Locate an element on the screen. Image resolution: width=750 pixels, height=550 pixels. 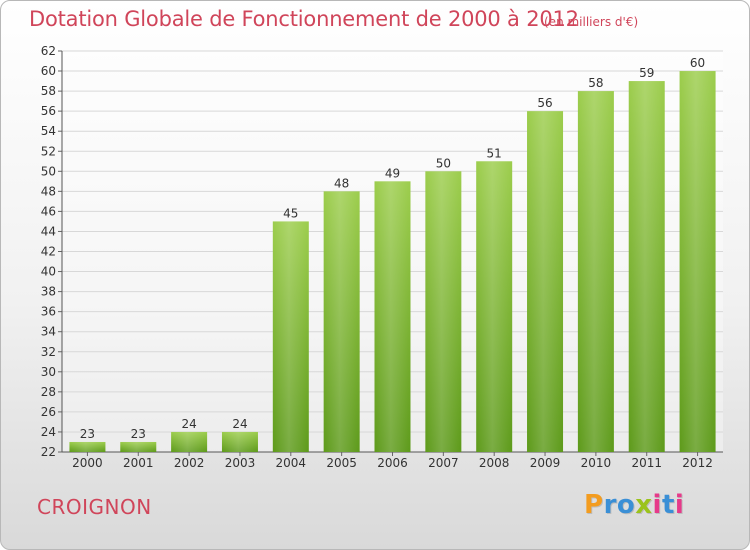
bar-shine-2003 is located at coordinates (239, 441).